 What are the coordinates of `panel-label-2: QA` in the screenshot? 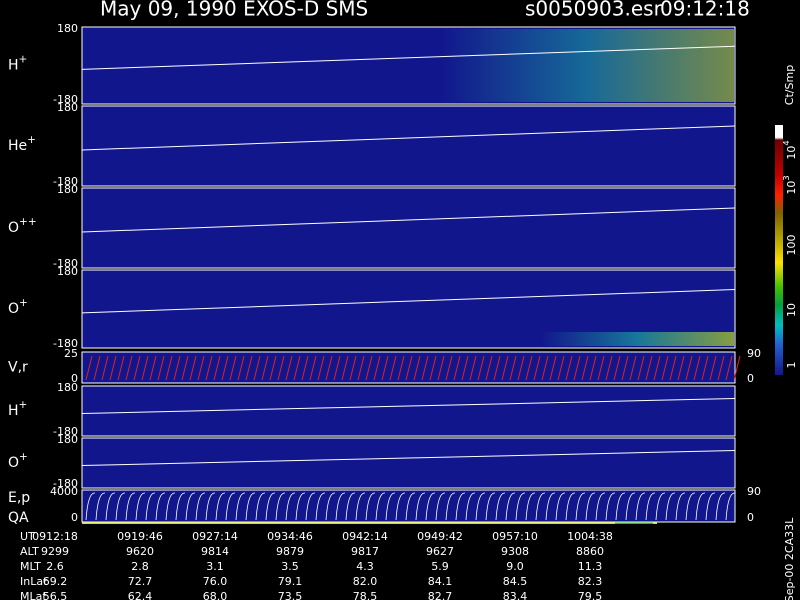 It's located at (18, 518).